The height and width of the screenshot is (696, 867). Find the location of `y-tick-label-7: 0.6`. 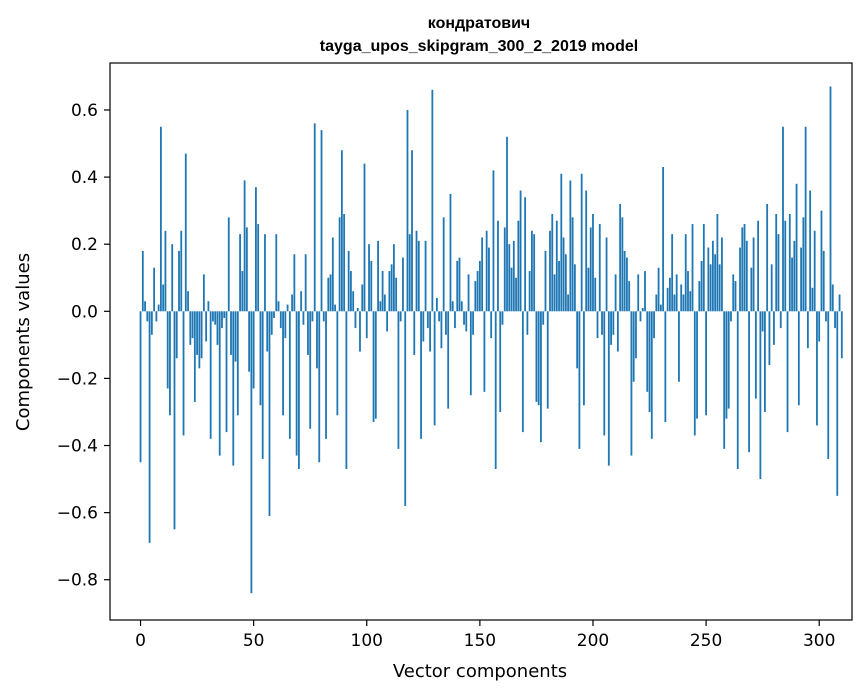

y-tick-label-7: 0.6 is located at coordinates (84, 111).